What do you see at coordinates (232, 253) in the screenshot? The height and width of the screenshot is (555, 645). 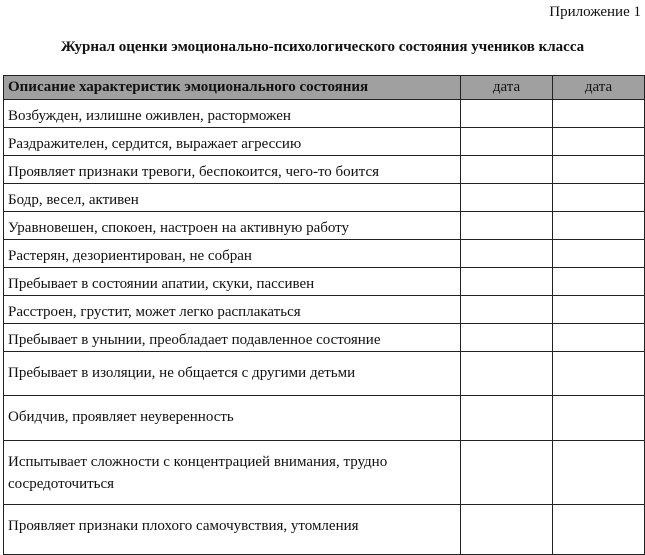 I see `row-description: Растерян, дезориентирован, не собран` at bounding box center [232, 253].